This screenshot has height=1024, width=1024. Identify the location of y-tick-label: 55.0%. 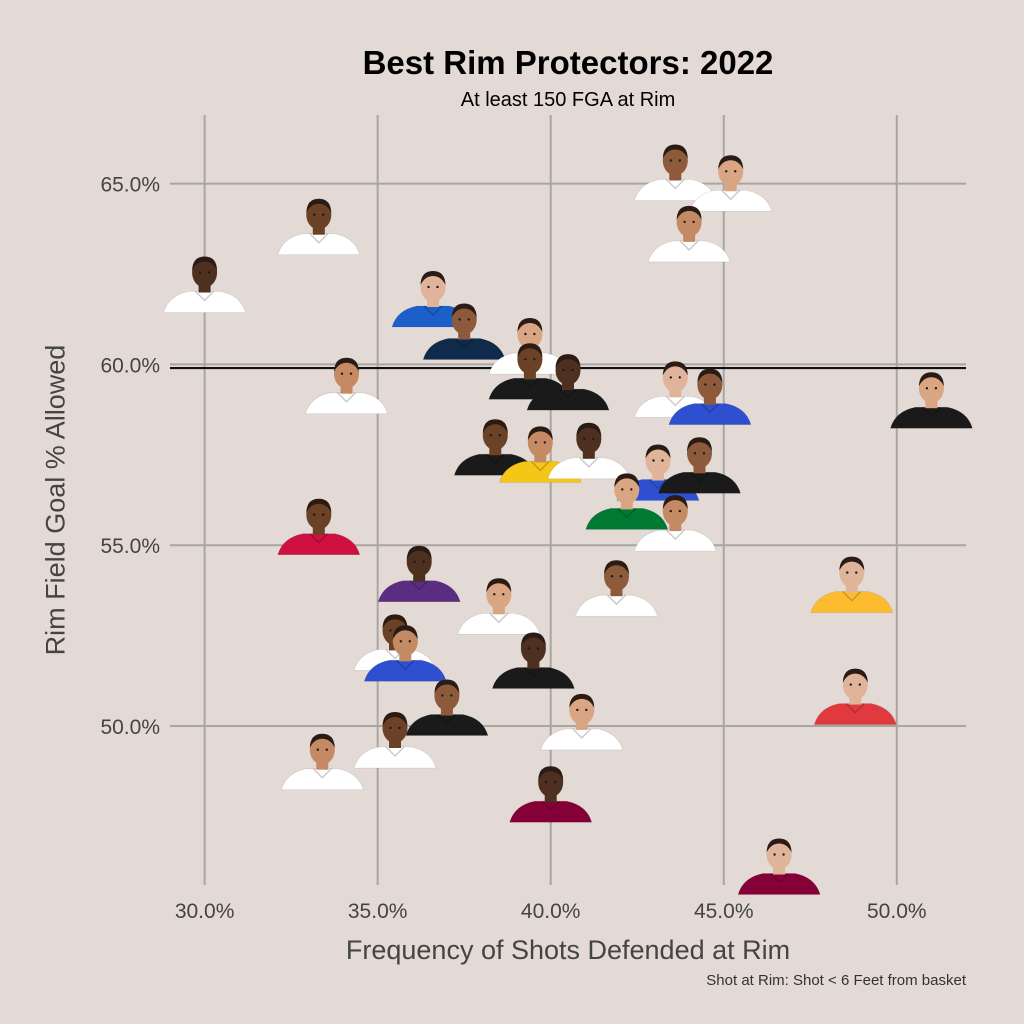
(130, 546).